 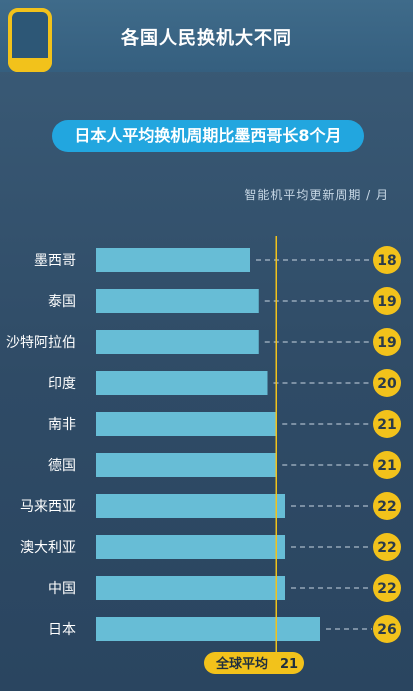 What do you see at coordinates (41, 343) in the screenshot?
I see `category-label: 沙特阿拉伯` at bounding box center [41, 343].